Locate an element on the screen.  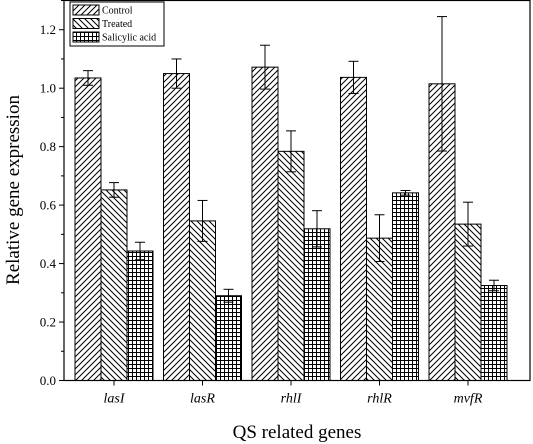
y-tick-label: 0.6 is located at coordinates (48, 205).